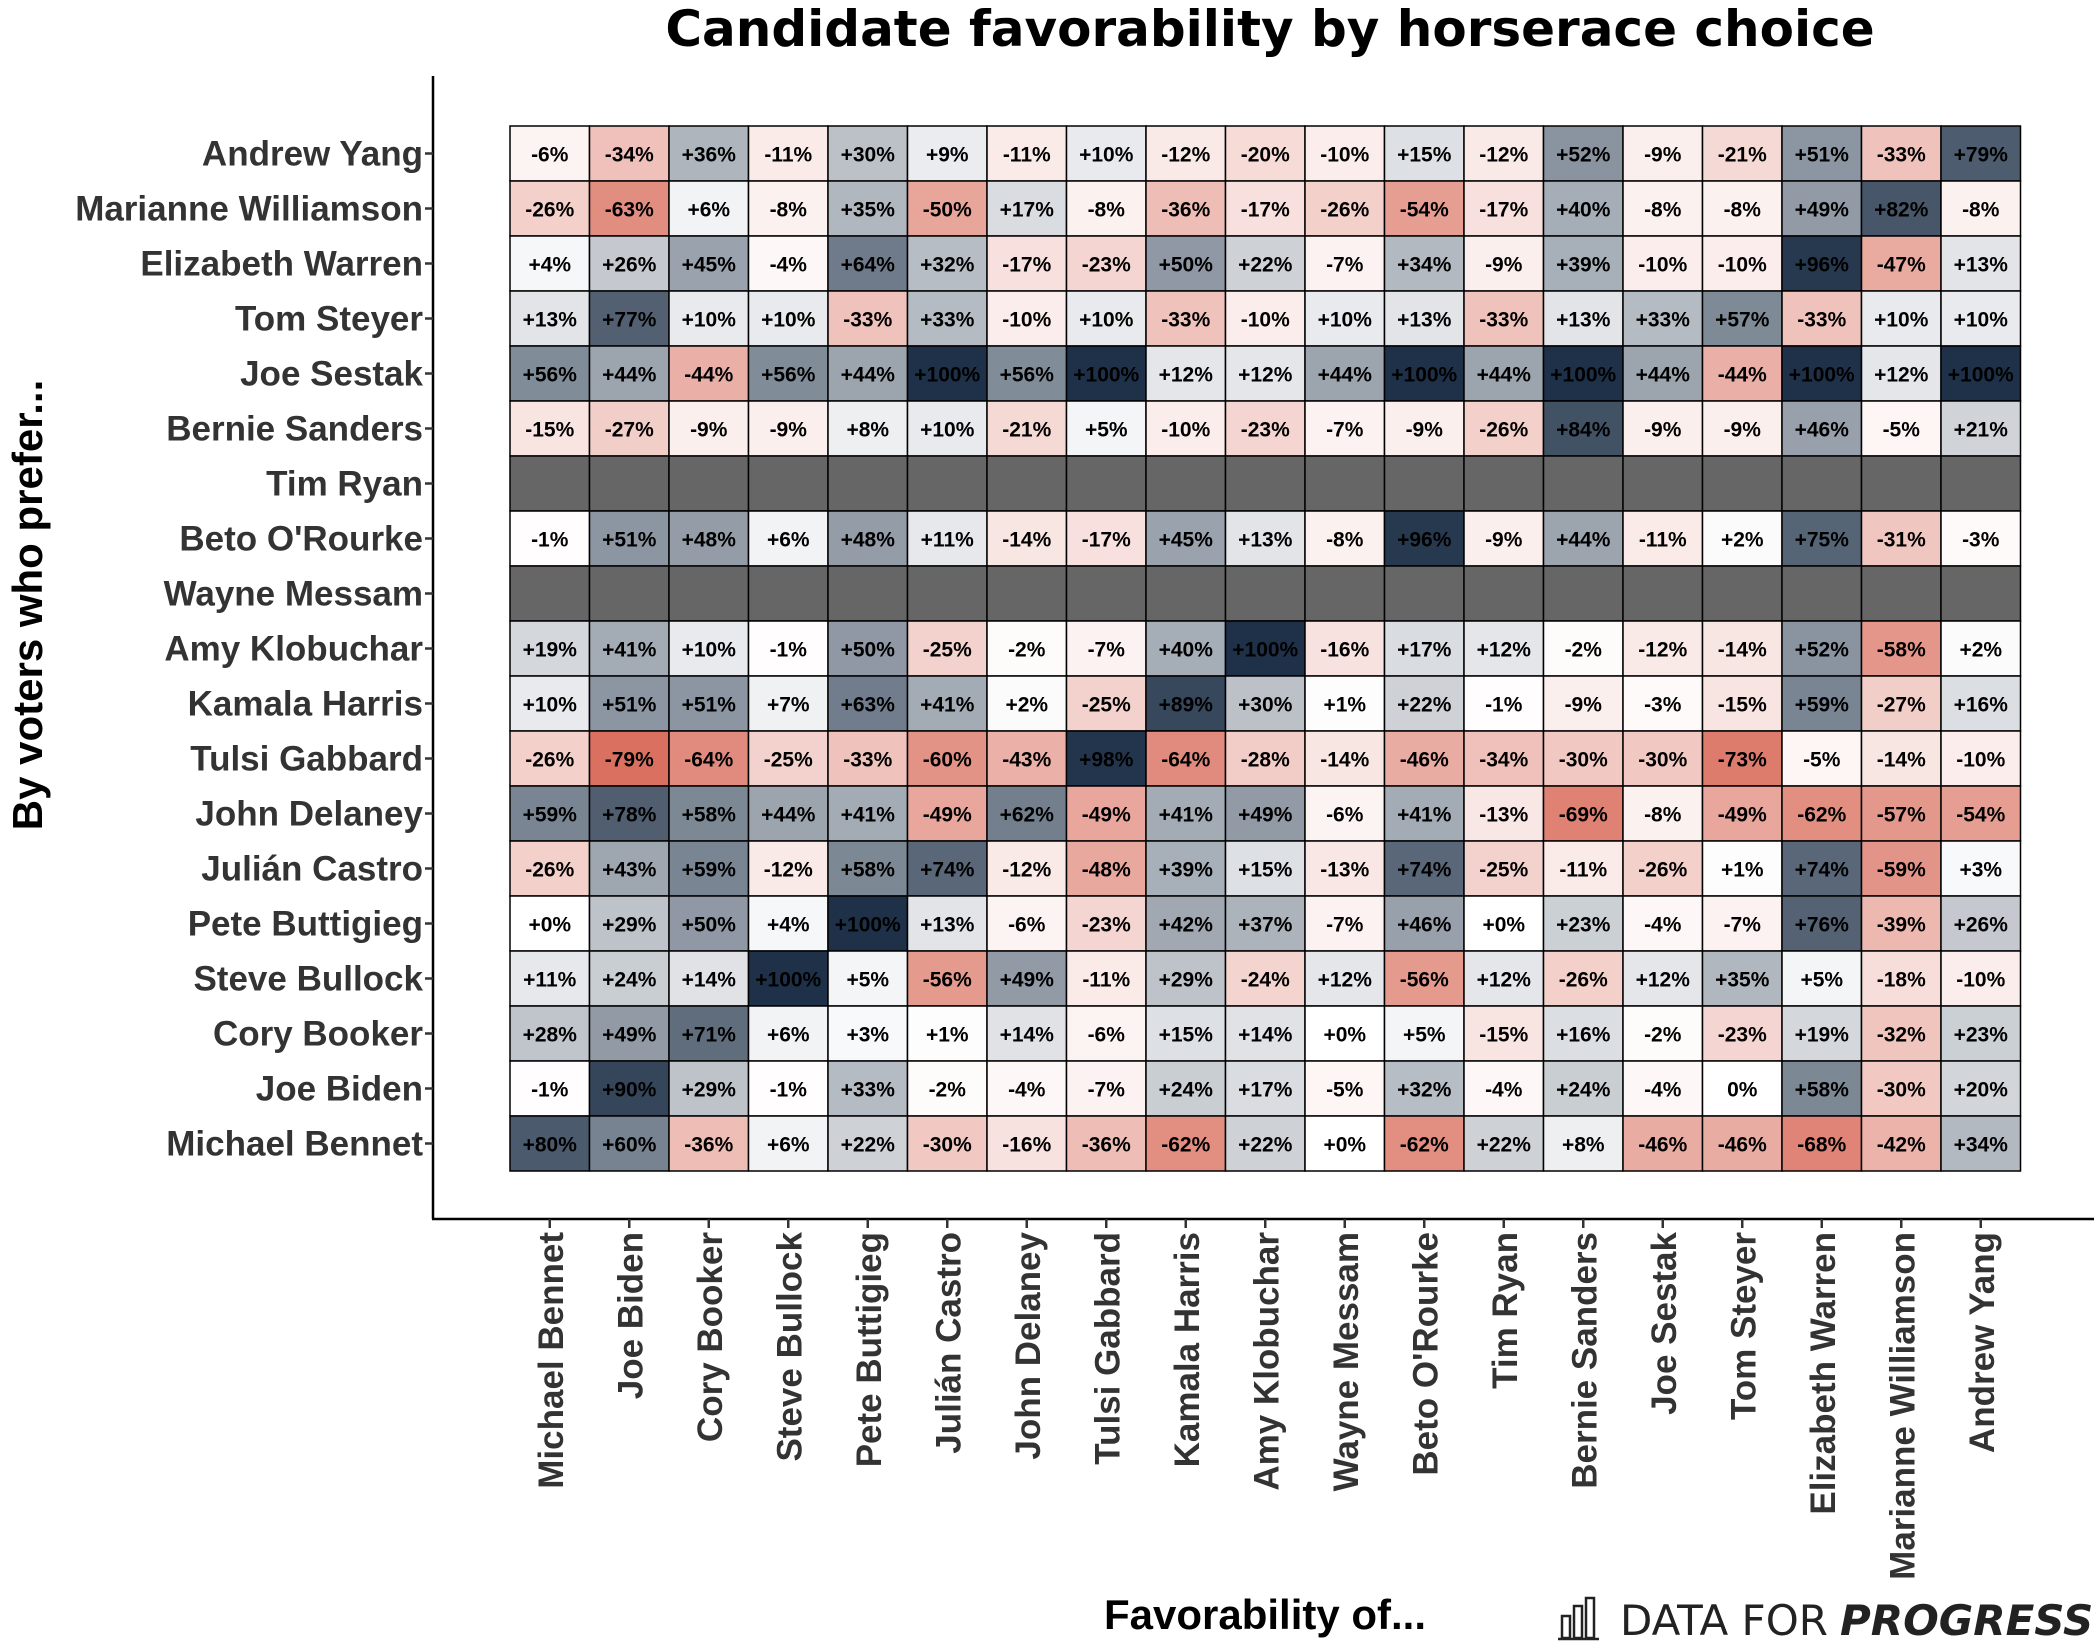 The width and height of the screenshot is (2100, 1650). Describe the element at coordinates (1583, 1035) in the screenshot. I see `cell-value-label: +16%` at that location.